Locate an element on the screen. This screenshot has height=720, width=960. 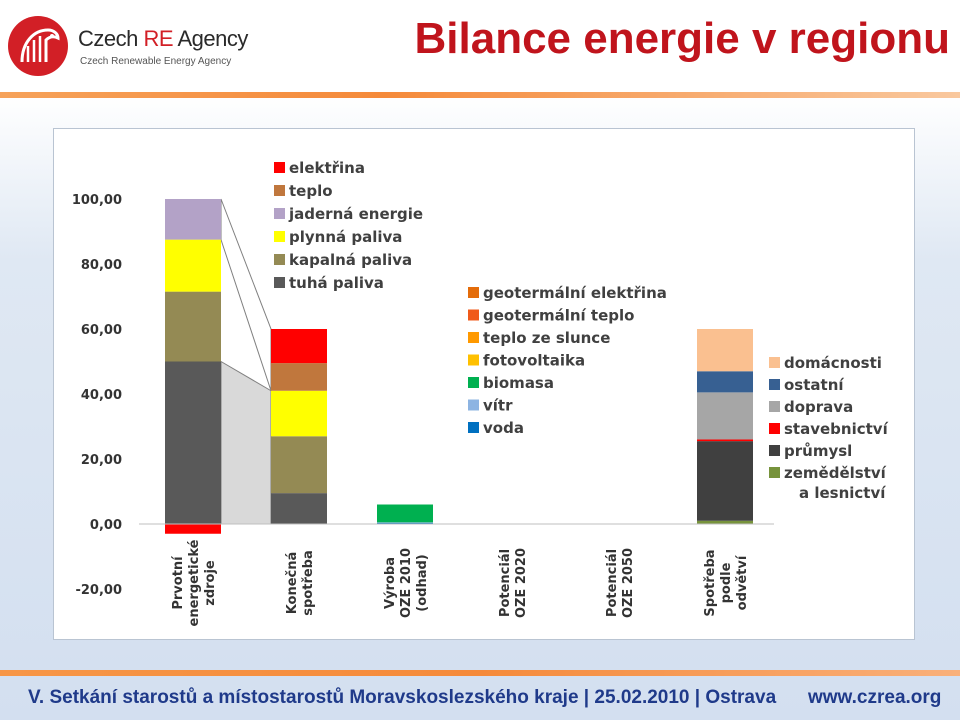
legend-label: tuhá paliva is located at coordinates (336, 283).